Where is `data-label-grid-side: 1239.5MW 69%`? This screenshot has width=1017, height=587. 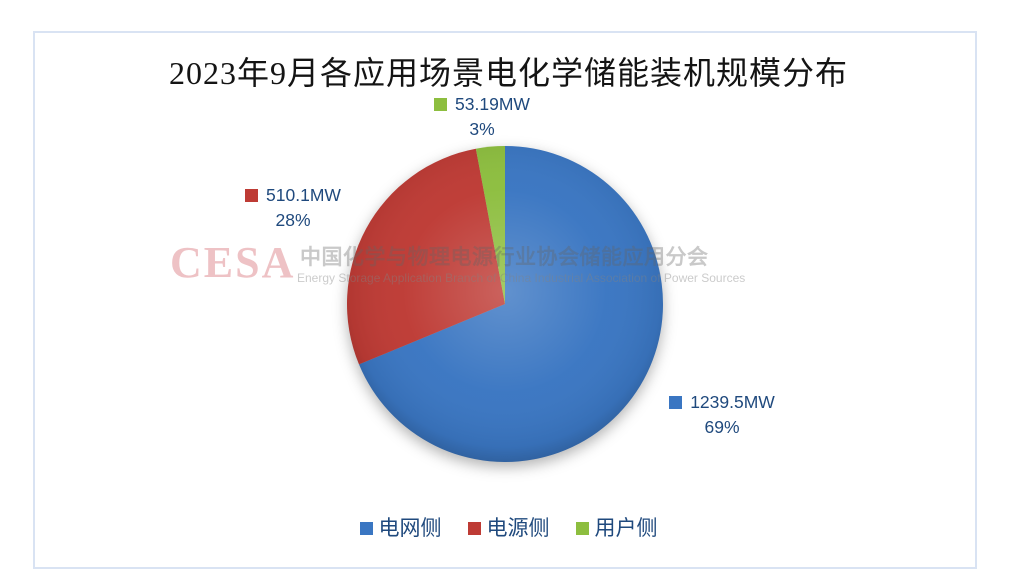
data-label-grid-side: 1239.5MW 69% is located at coordinates (722, 415).